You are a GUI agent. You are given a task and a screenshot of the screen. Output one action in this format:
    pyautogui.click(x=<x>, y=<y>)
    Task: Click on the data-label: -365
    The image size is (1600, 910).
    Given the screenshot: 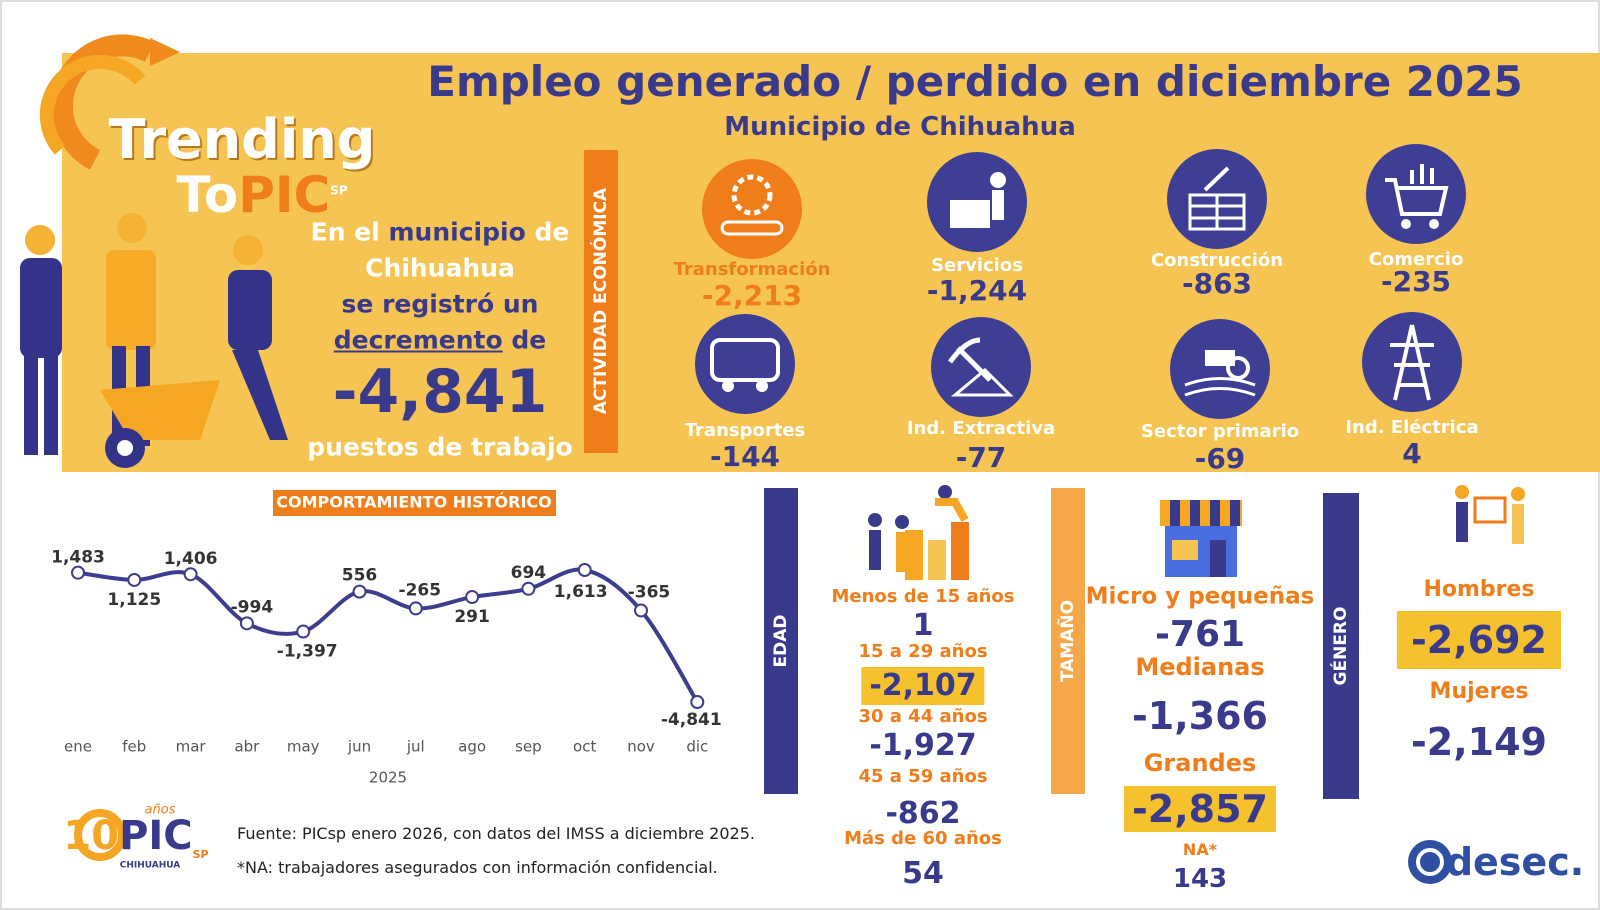 What is the action you would take?
    pyautogui.click(x=649, y=592)
    